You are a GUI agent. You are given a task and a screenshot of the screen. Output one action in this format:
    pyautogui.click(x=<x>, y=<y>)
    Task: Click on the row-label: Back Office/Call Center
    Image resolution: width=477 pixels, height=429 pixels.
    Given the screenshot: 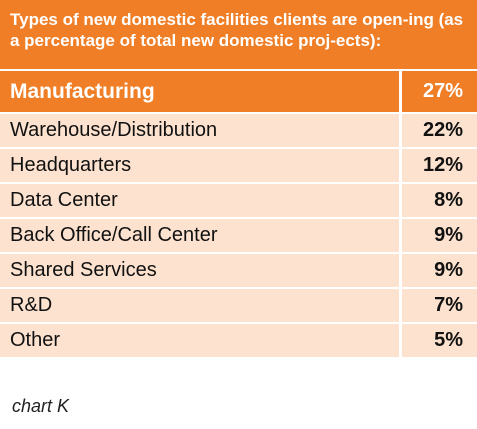 What is the action you would take?
    pyautogui.click(x=201, y=235)
    